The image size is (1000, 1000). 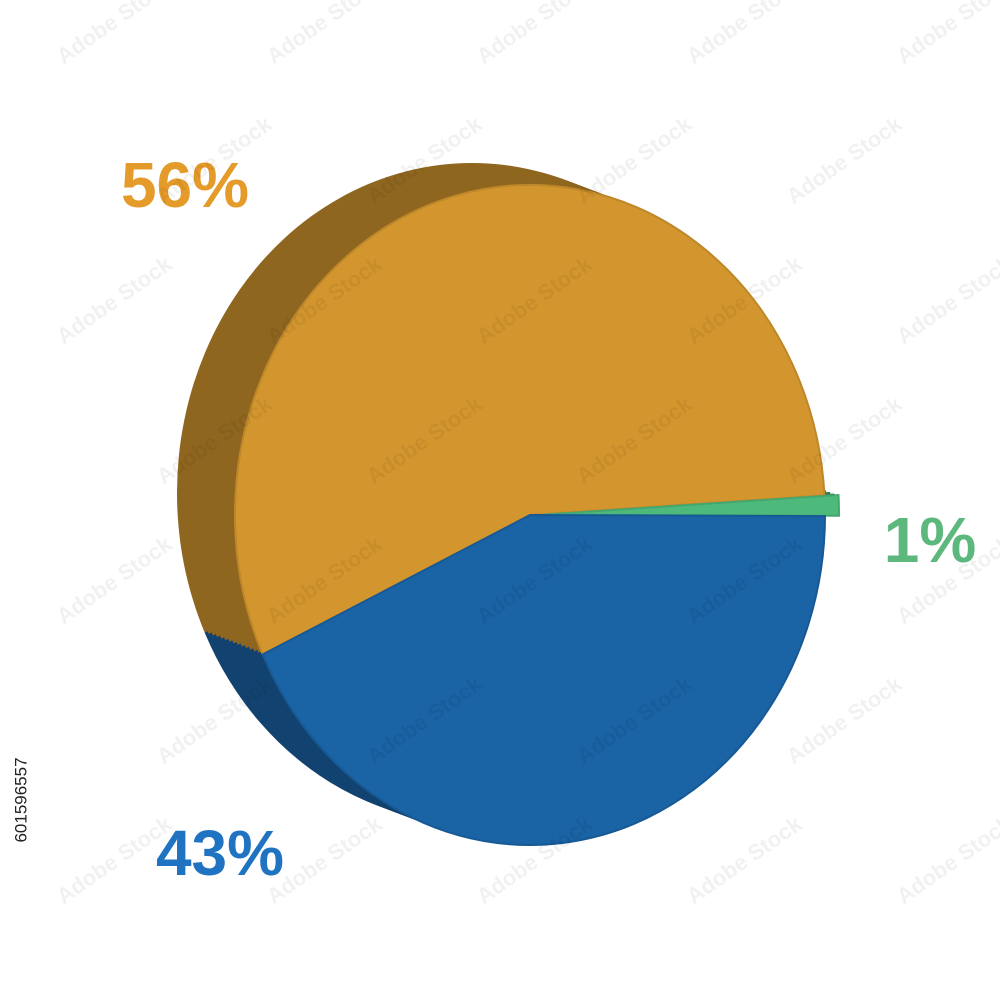 What do you see at coordinates (930, 540) in the screenshot?
I see `value-label: 1%` at bounding box center [930, 540].